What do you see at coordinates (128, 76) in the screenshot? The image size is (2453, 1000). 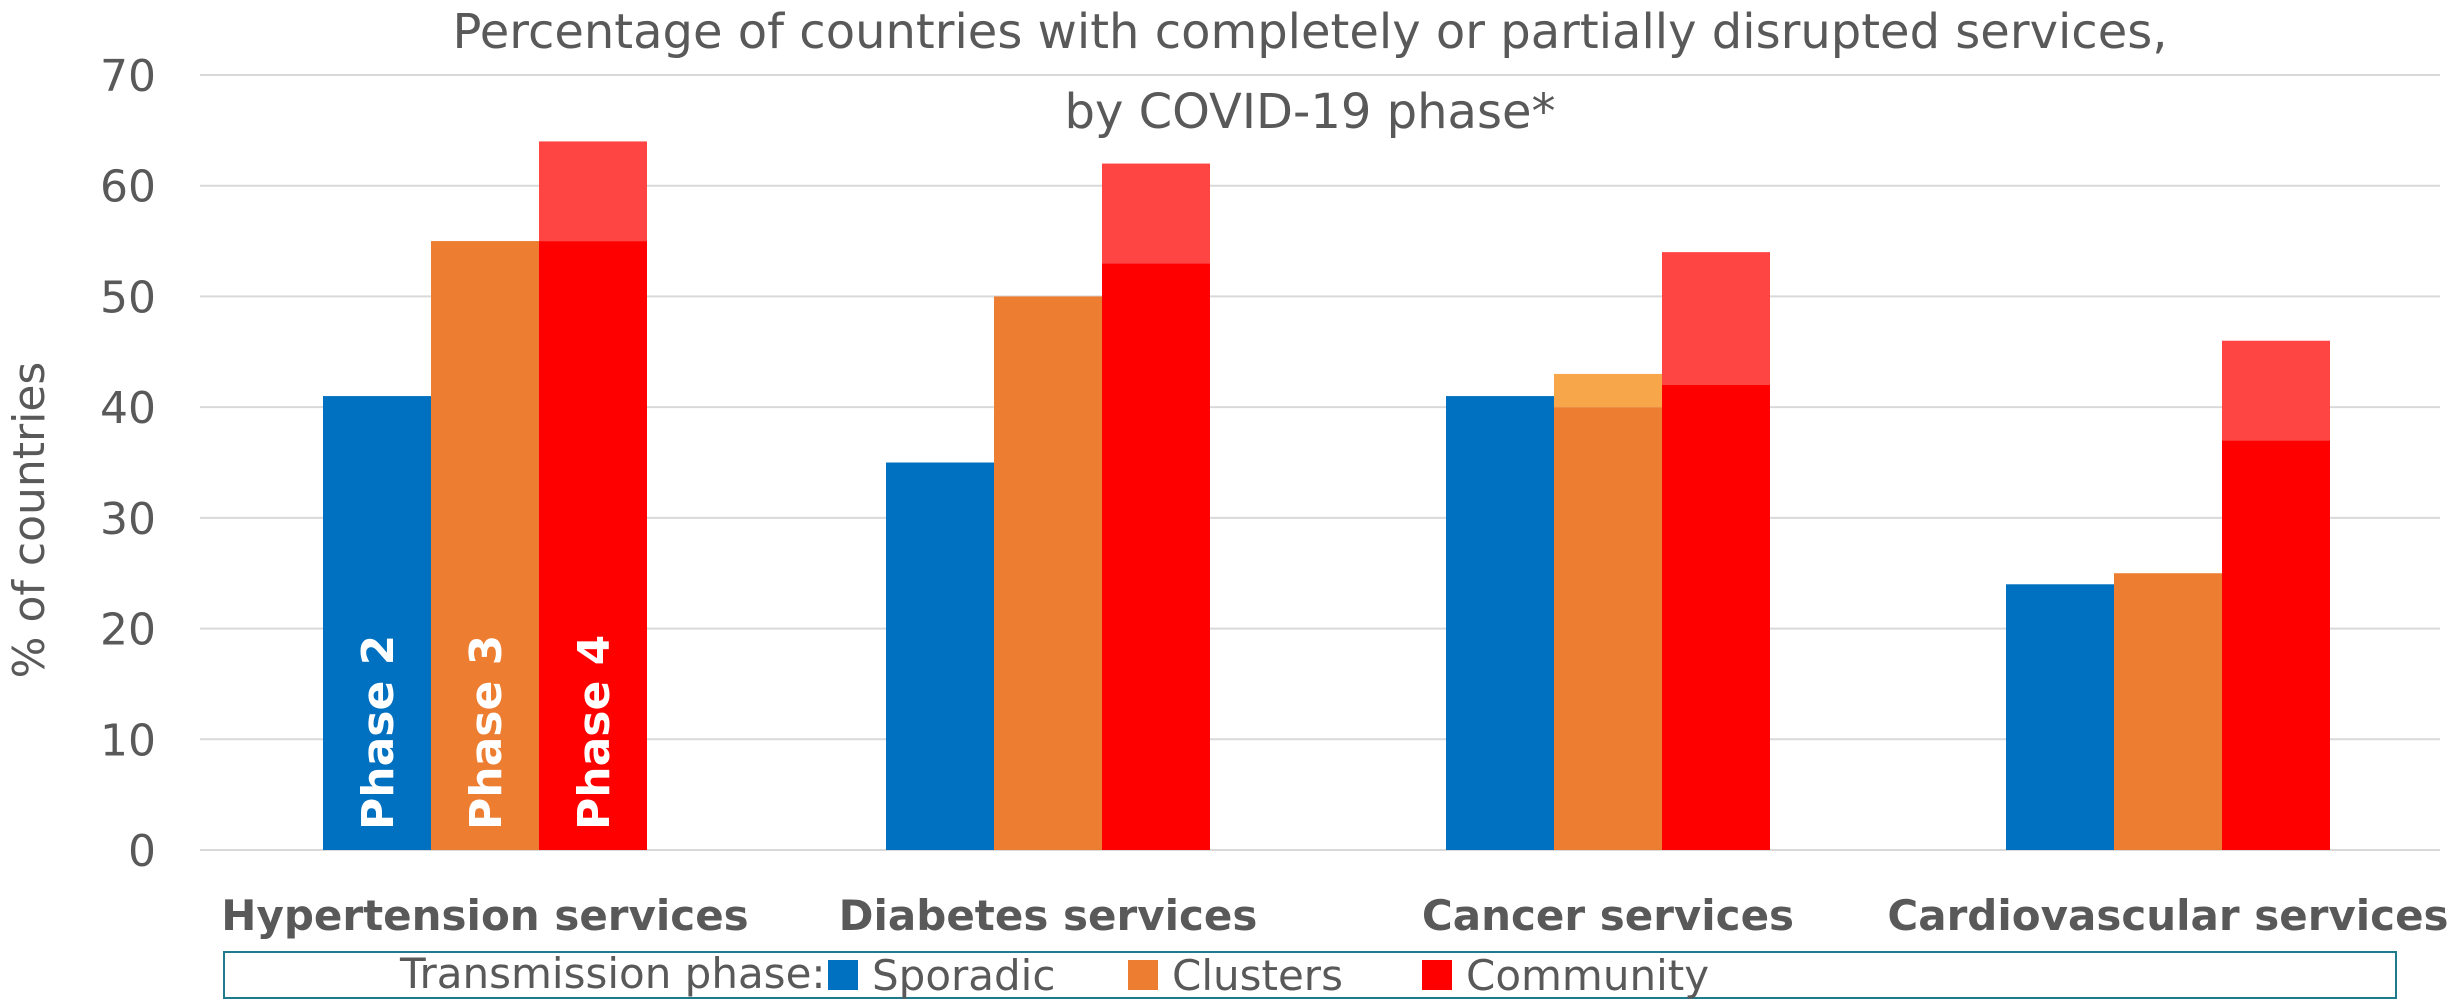 I see `y-tick-label: 70` at bounding box center [128, 76].